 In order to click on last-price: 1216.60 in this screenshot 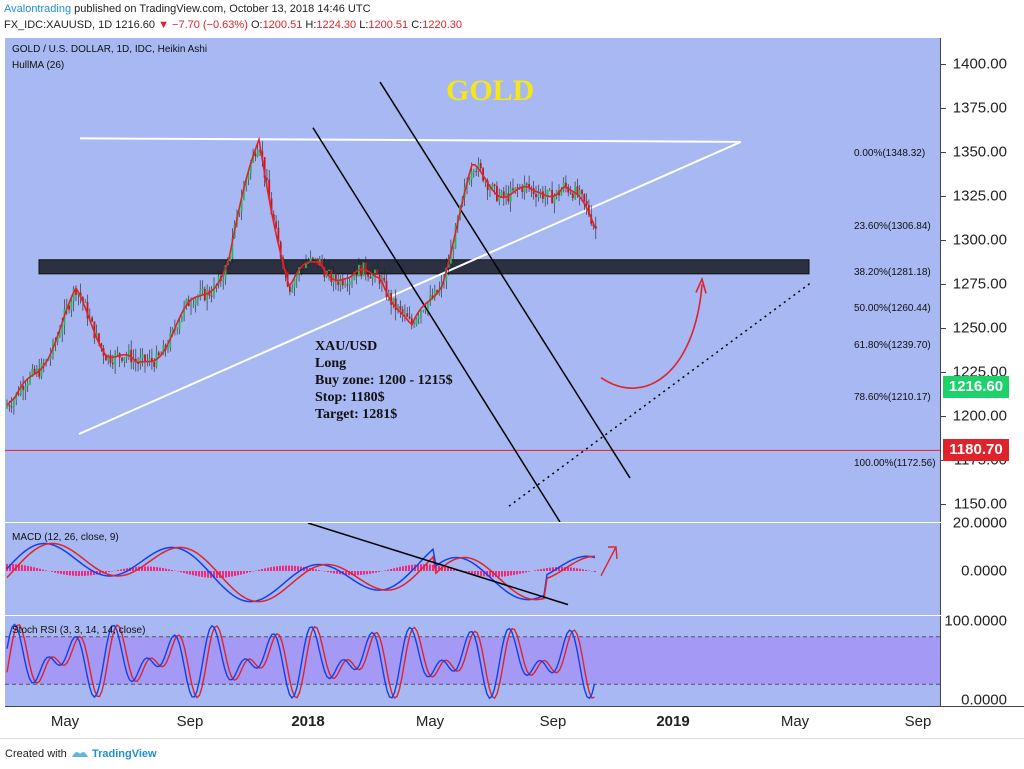, I will do `click(135, 25)`.